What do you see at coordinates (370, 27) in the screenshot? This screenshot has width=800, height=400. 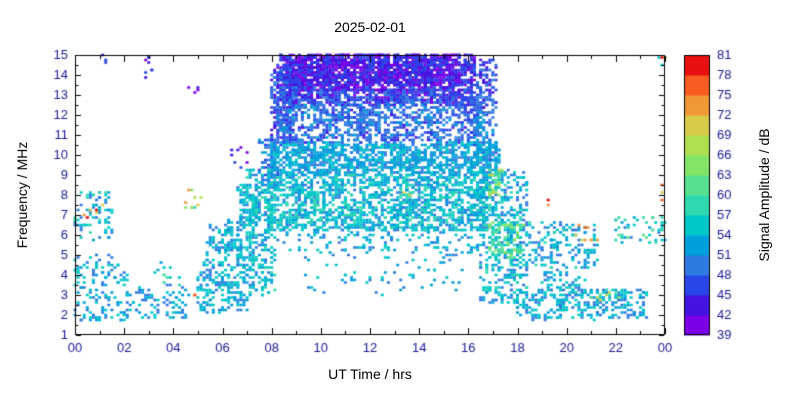 I see `chart-title: 2025-02-01` at bounding box center [370, 27].